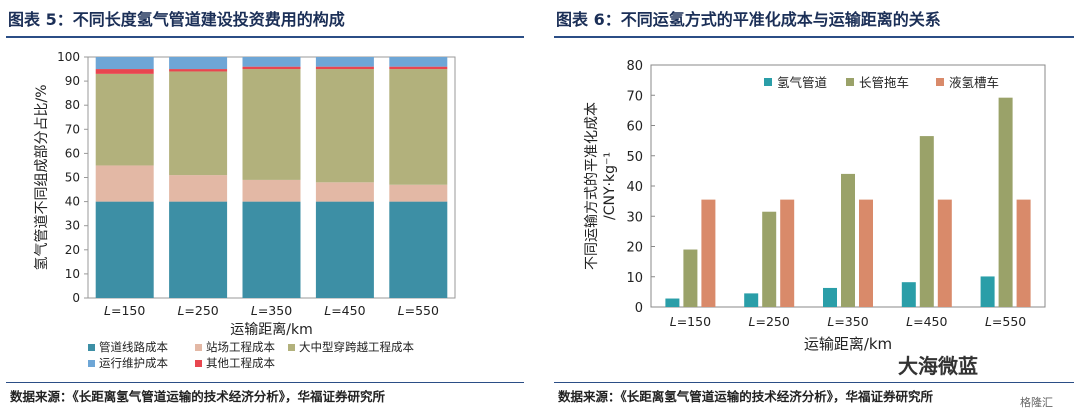 The height and width of the screenshot is (411, 1080). What do you see at coordinates (974, 82) in the screenshot?
I see `legend-label: 液氢槽车` at bounding box center [974, 82].